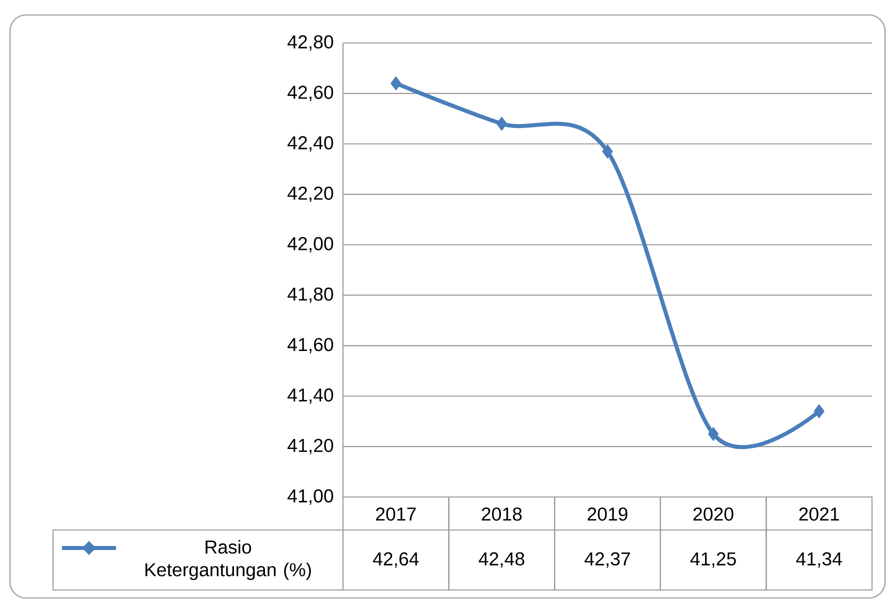  Describe the element at coordinates (311, 244) in the screenshot. I see `y-tick-label: 42,00` at that location.